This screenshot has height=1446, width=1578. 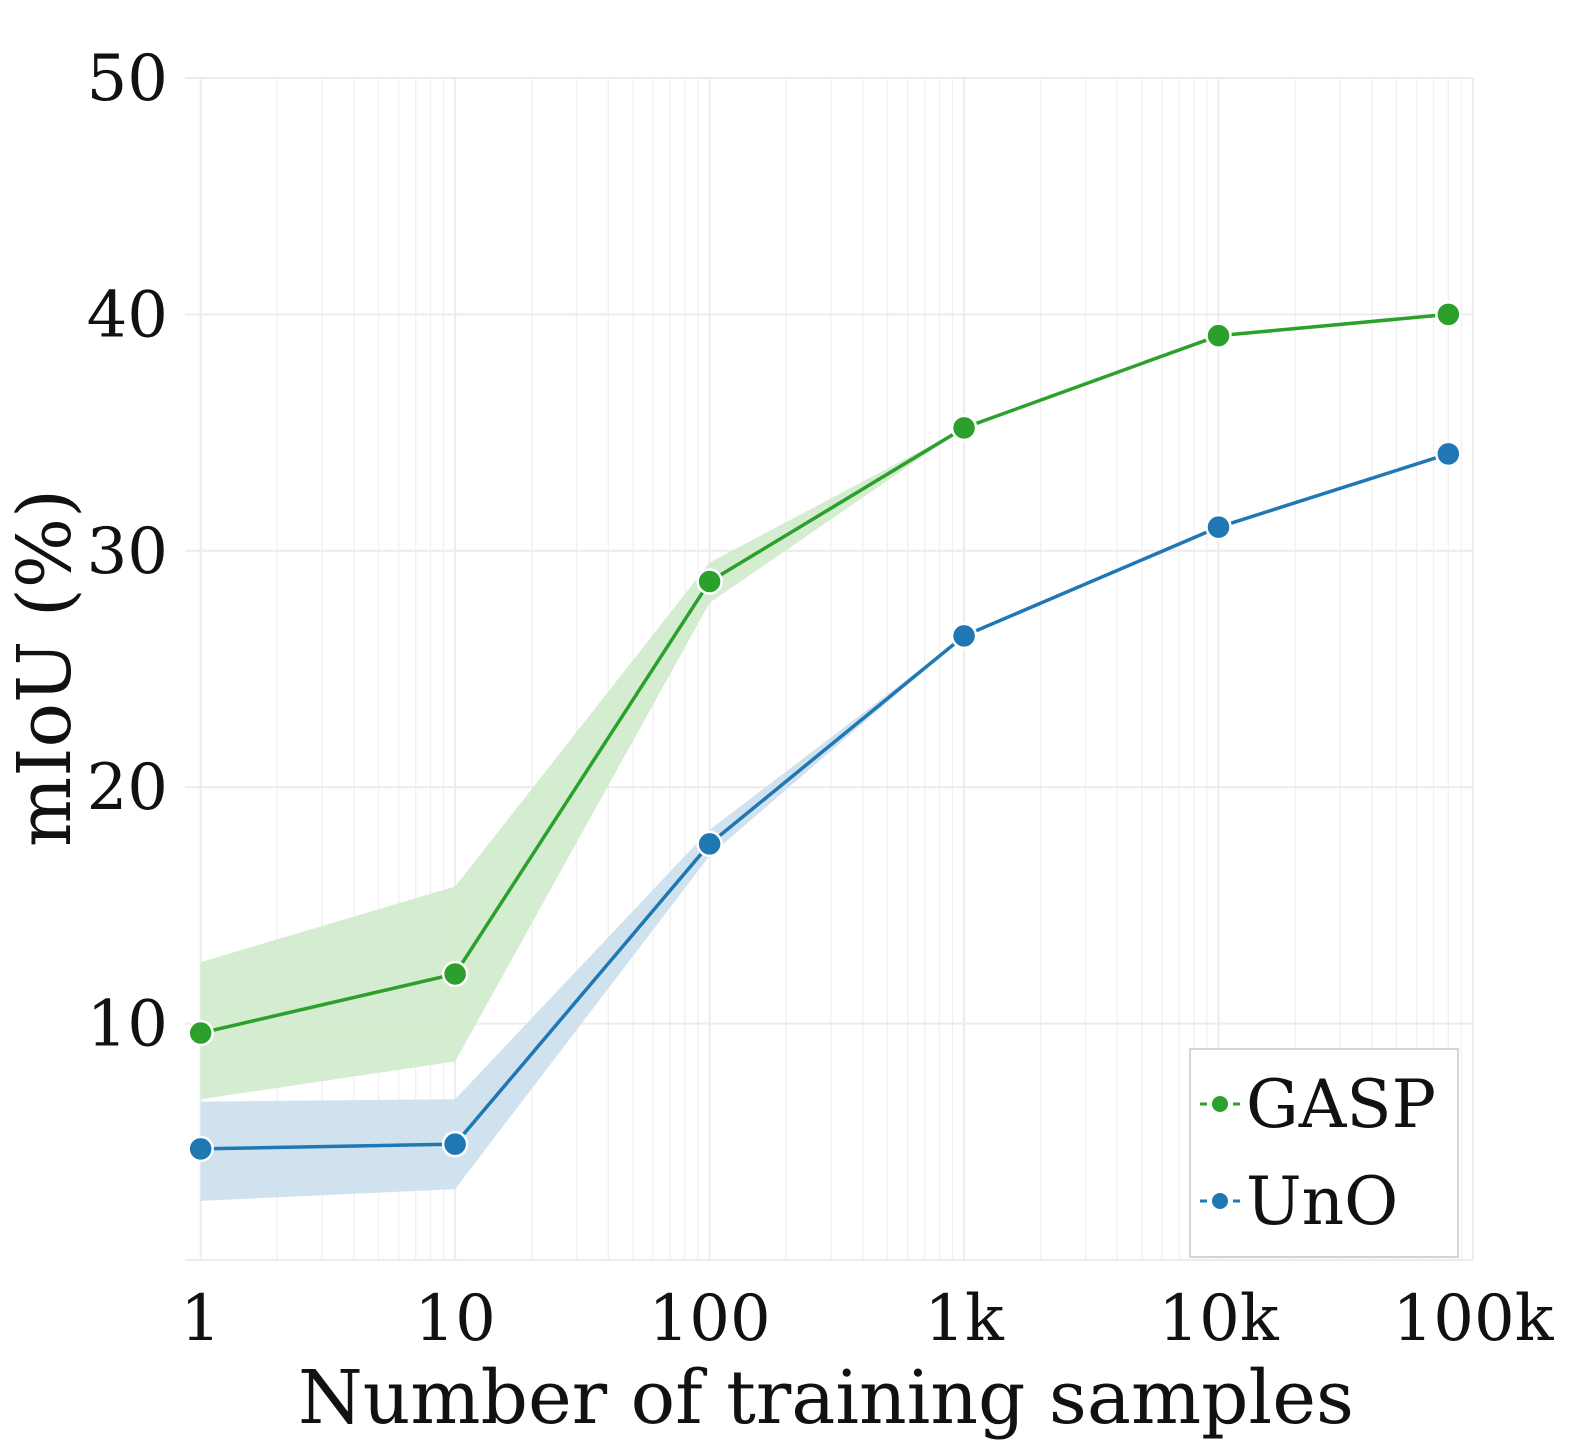 I want to click on legend-label-uno: UnO, so click(x=1322, y=1201).